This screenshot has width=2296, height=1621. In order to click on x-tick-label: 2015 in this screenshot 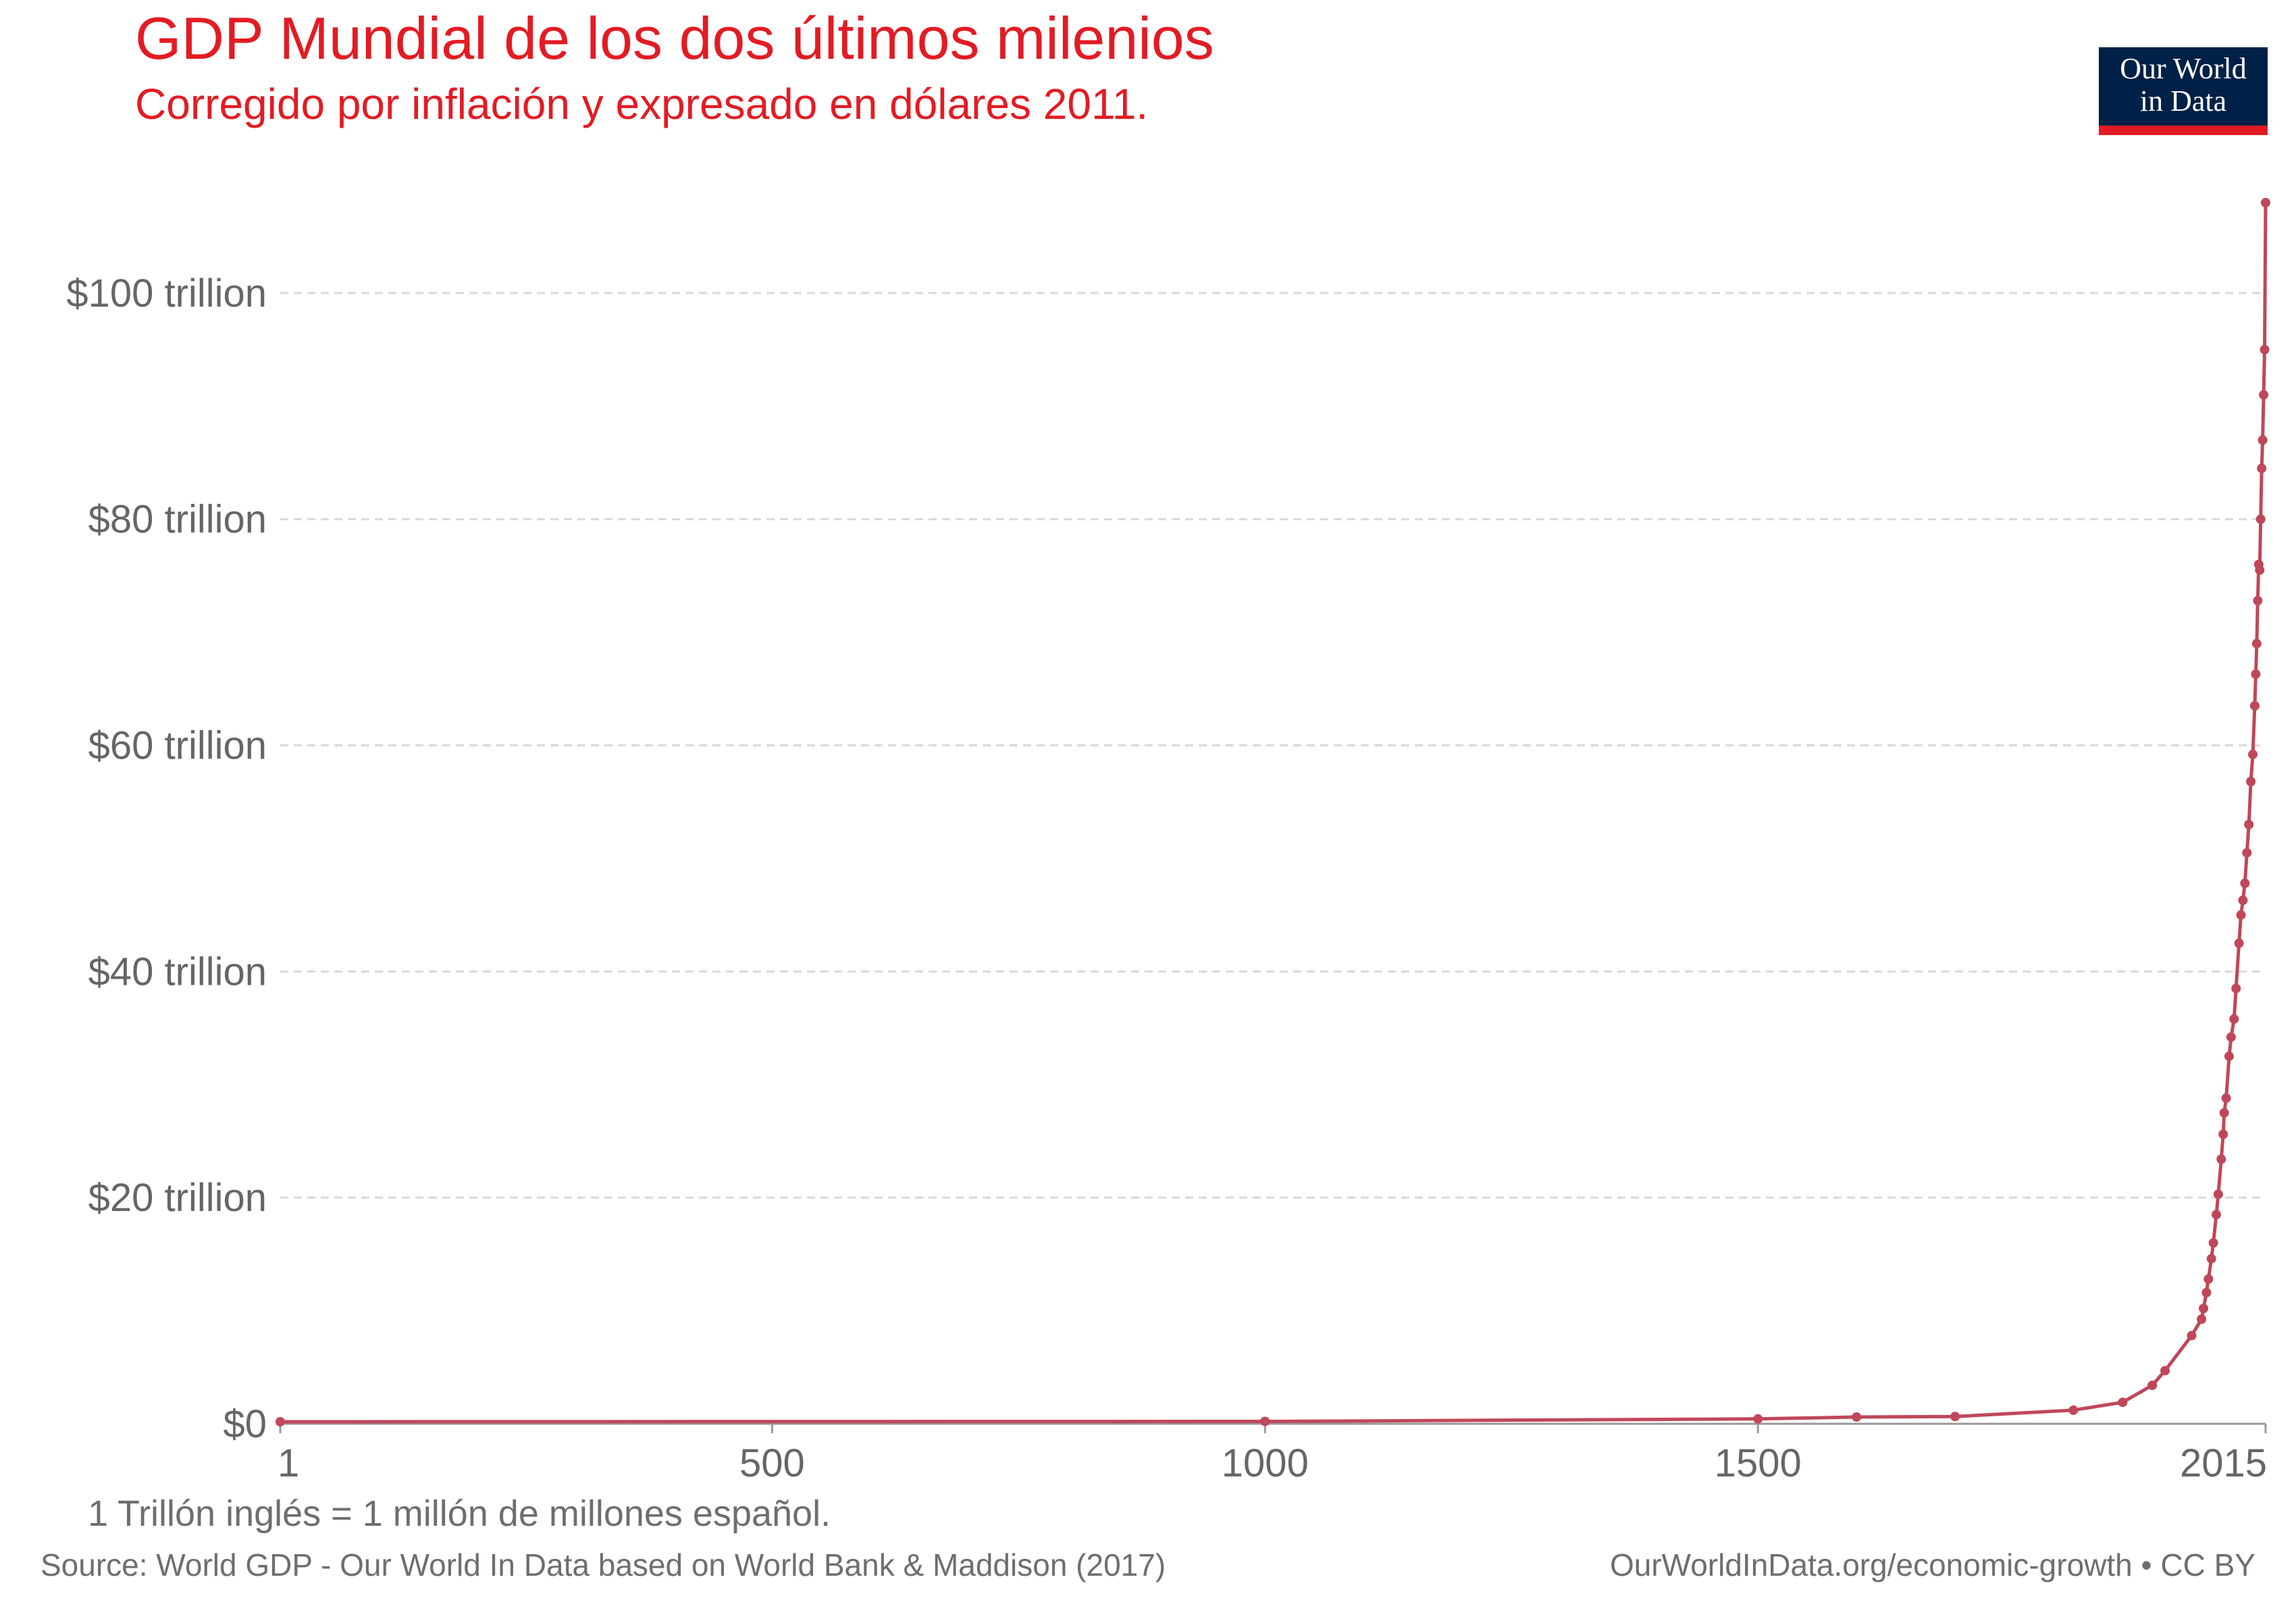, I will do `click(2223, 1463)`.